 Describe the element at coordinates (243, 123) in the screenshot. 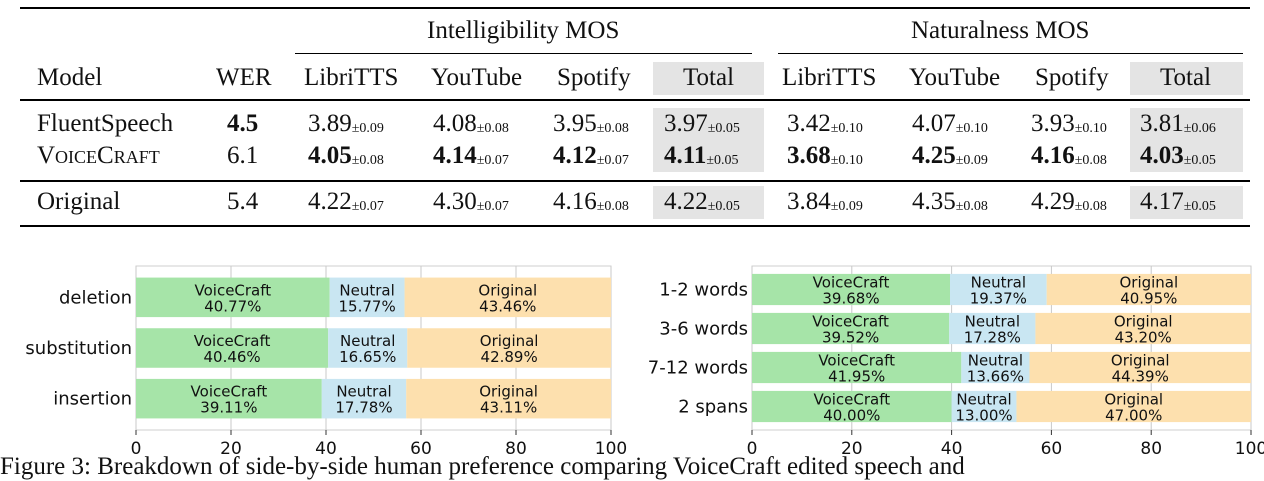

I see `row-wer: 4.5` at that location.